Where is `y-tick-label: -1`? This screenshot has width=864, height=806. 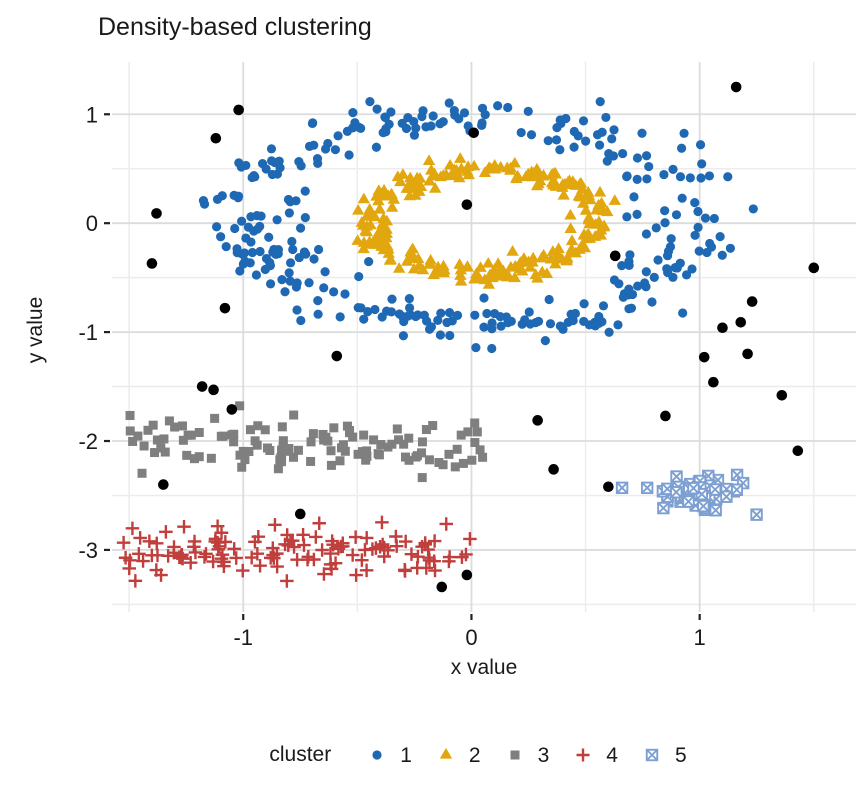 y-tick-label: -1 is located at coordinates (88, 332).